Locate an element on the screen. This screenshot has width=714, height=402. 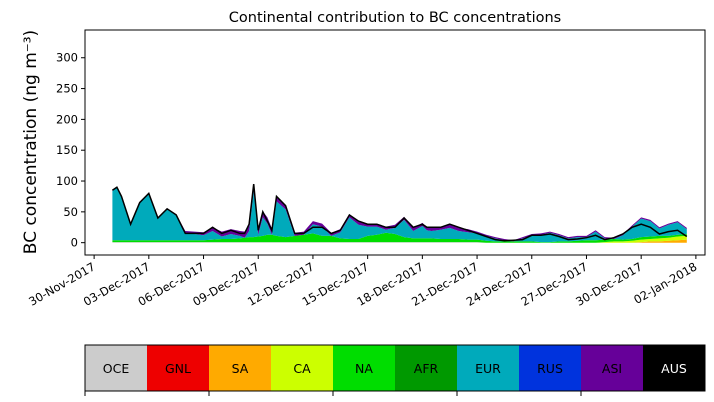
legend-swatch-na is located at coordinates (364, 368).